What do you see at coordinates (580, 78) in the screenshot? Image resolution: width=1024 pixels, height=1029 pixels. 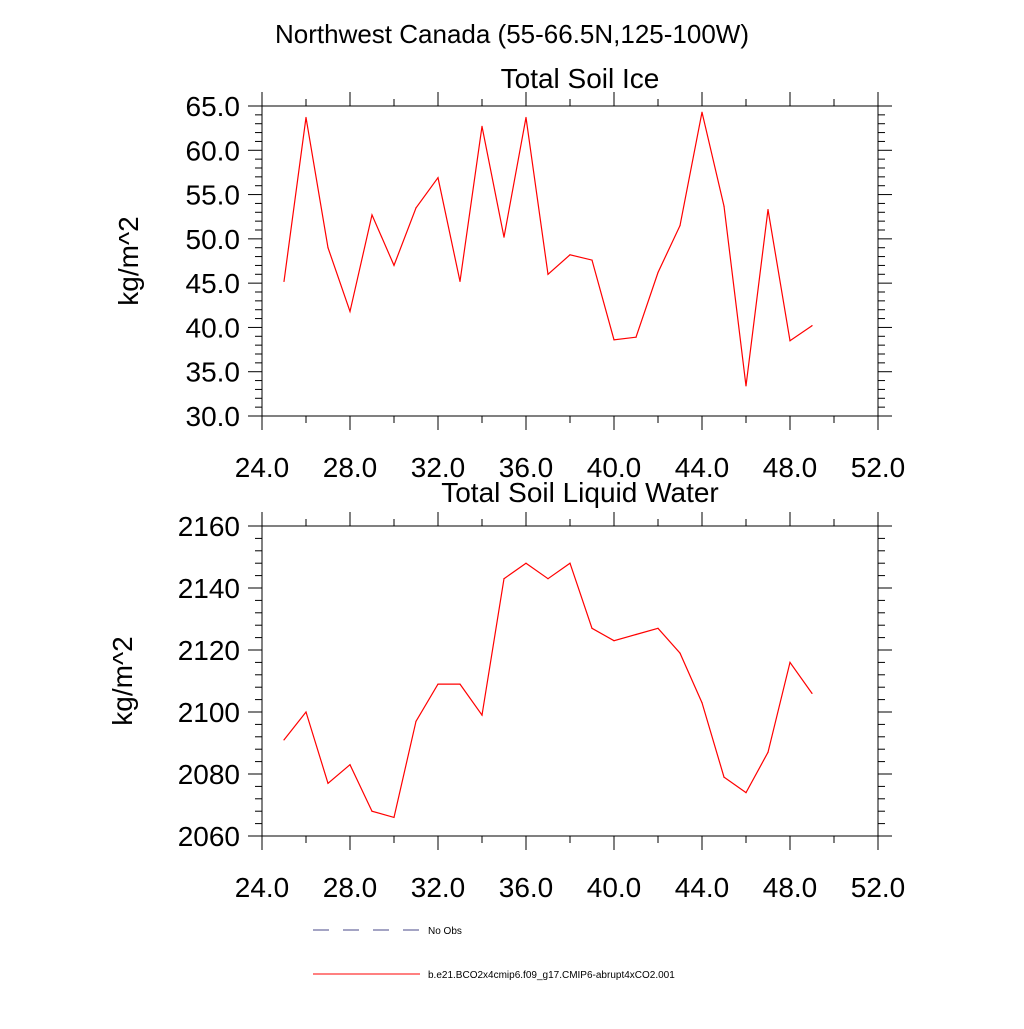 I see `chart-title: Total Soil Ice` at bounding box center [580, 78].